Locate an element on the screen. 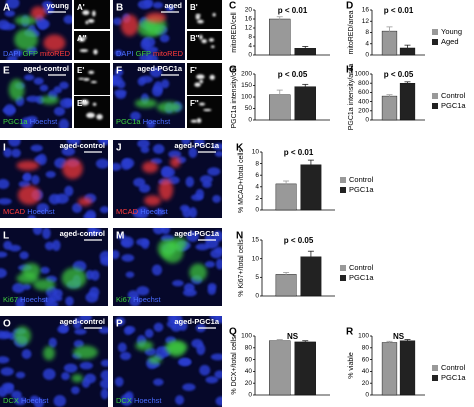 This screenshot has height=407, width=474. panel-caption: DAPI GFP mitoRED is located at coordinates (37, 53).